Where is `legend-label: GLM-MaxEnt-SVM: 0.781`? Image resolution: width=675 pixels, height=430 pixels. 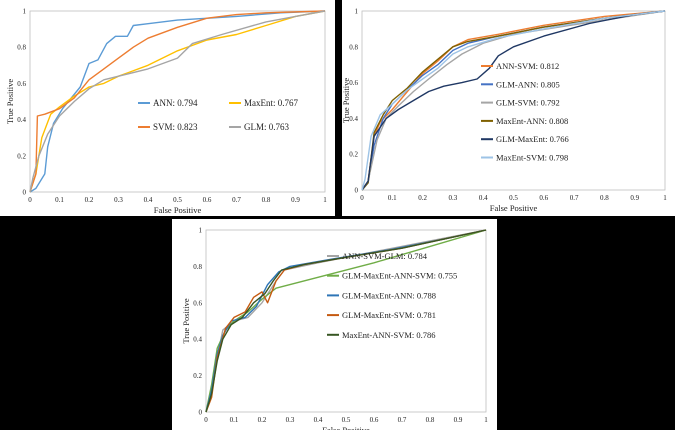 legend-label: GLM-MaxEnt-SVM: 0.781 is located at coordinates (389, 315).